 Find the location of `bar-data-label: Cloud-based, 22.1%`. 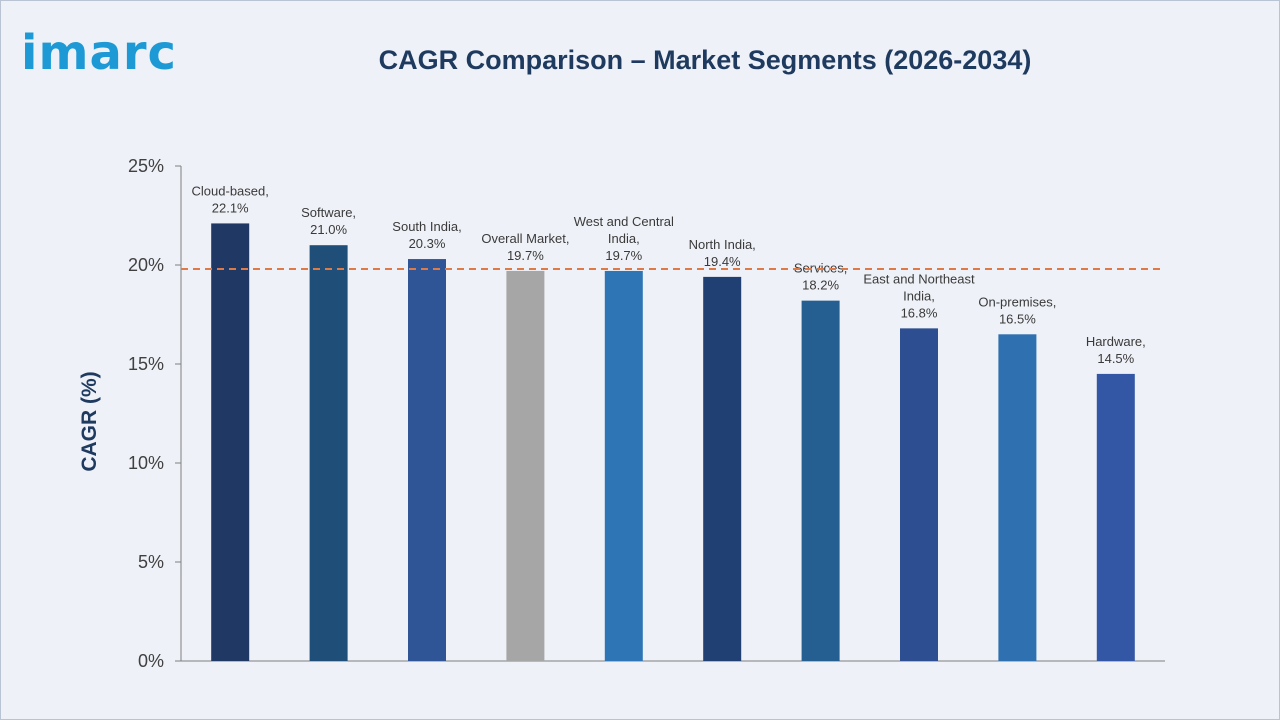

bar-data-label: Cloud-based, 22.1% is located at coordinates (230, 199).